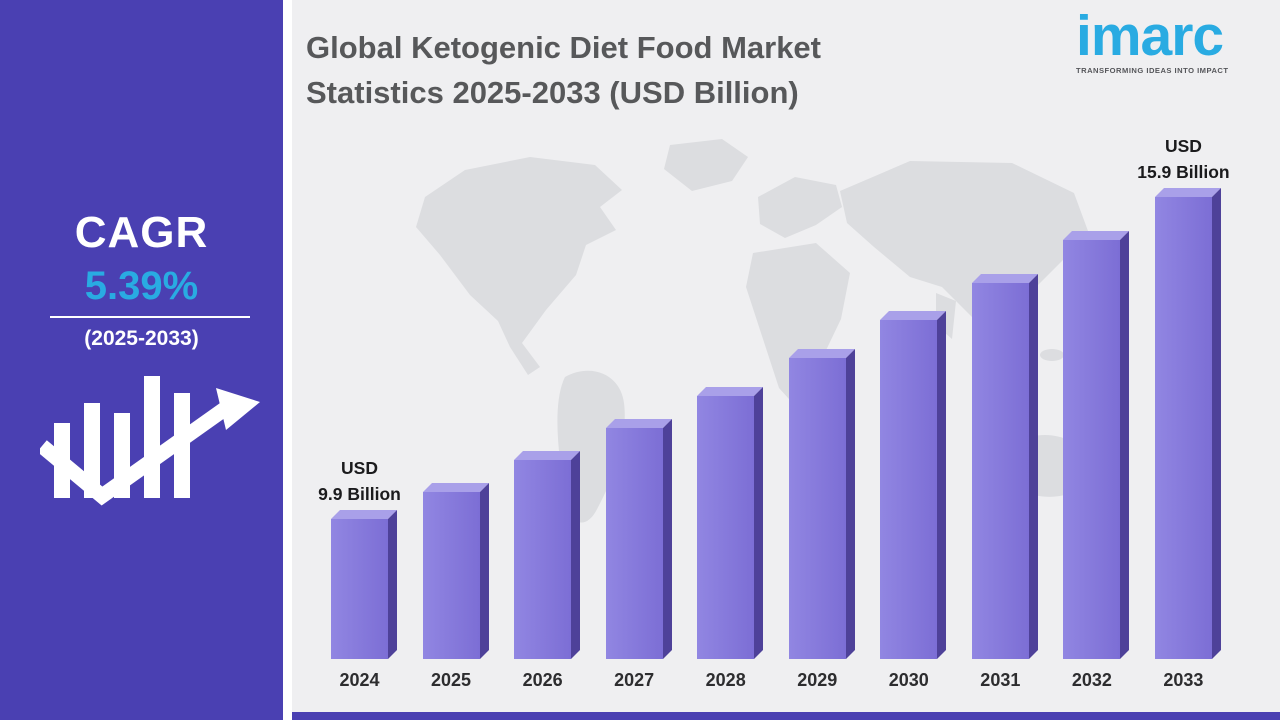  I want to click on imarc-logo: imarc TRANSFORMING IDEAS INTO IMPACT, so click(1172, 40).